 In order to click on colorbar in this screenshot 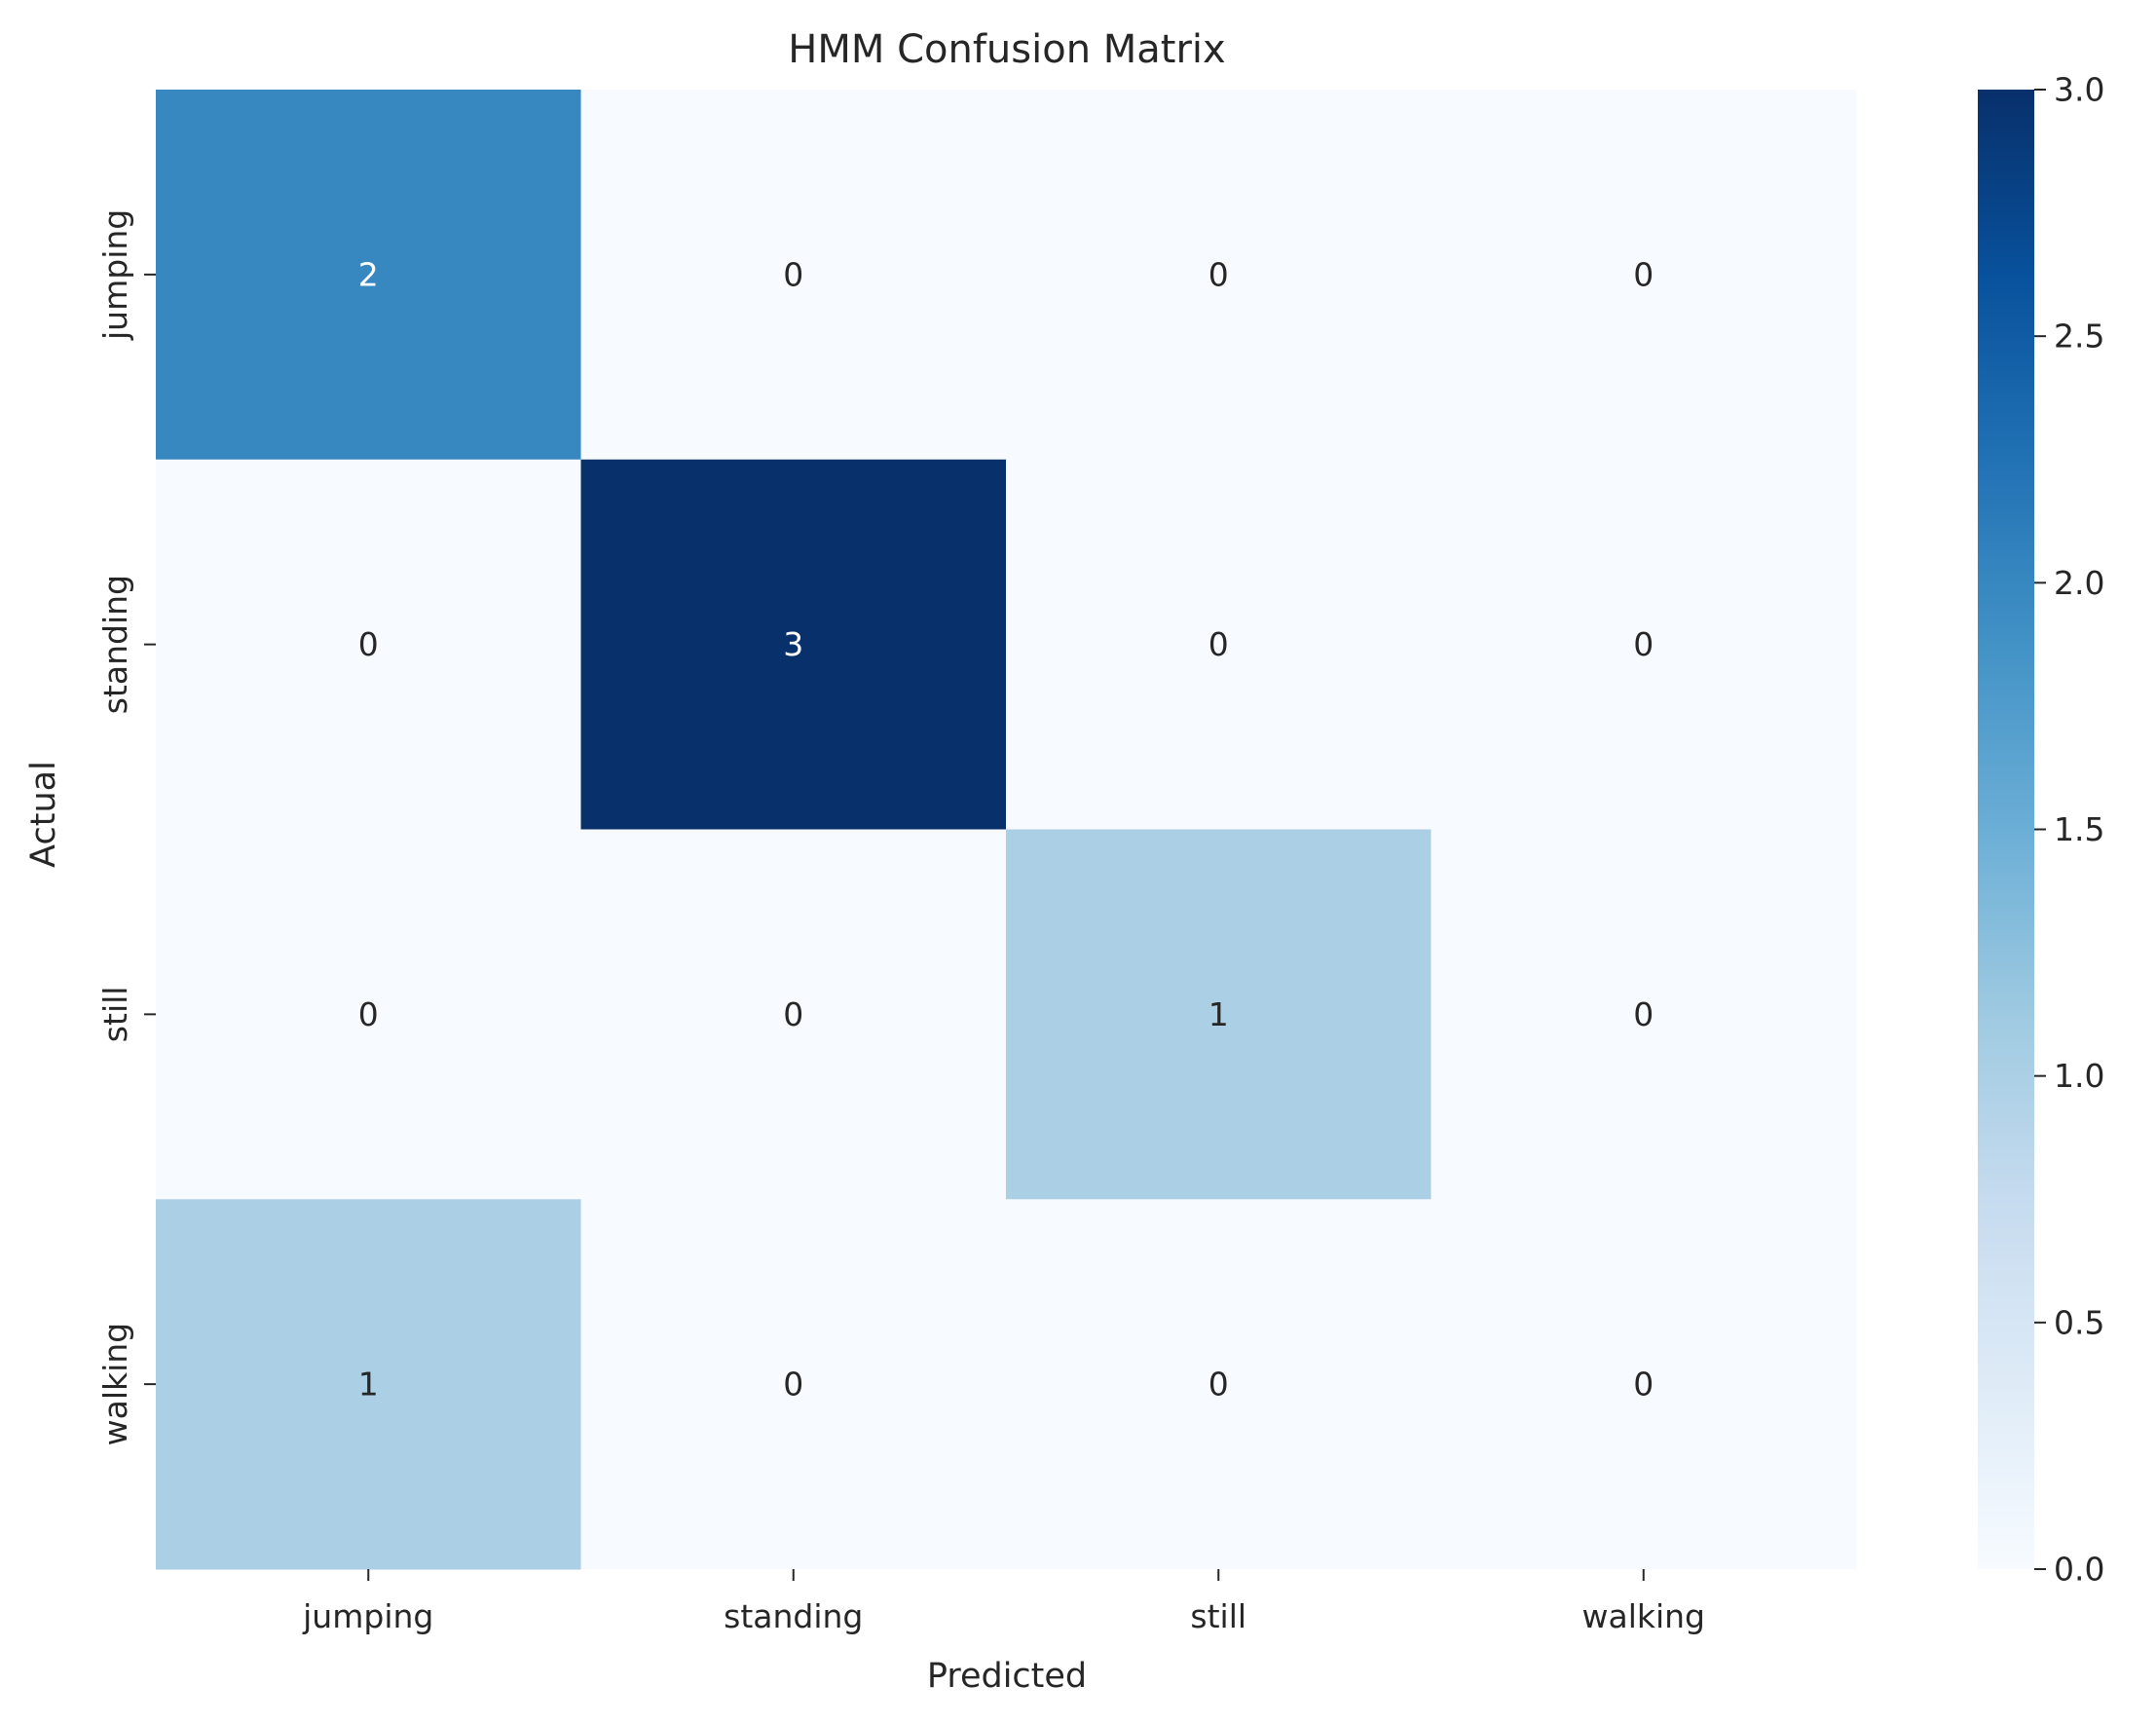, I will do `click(2006, 830)`.